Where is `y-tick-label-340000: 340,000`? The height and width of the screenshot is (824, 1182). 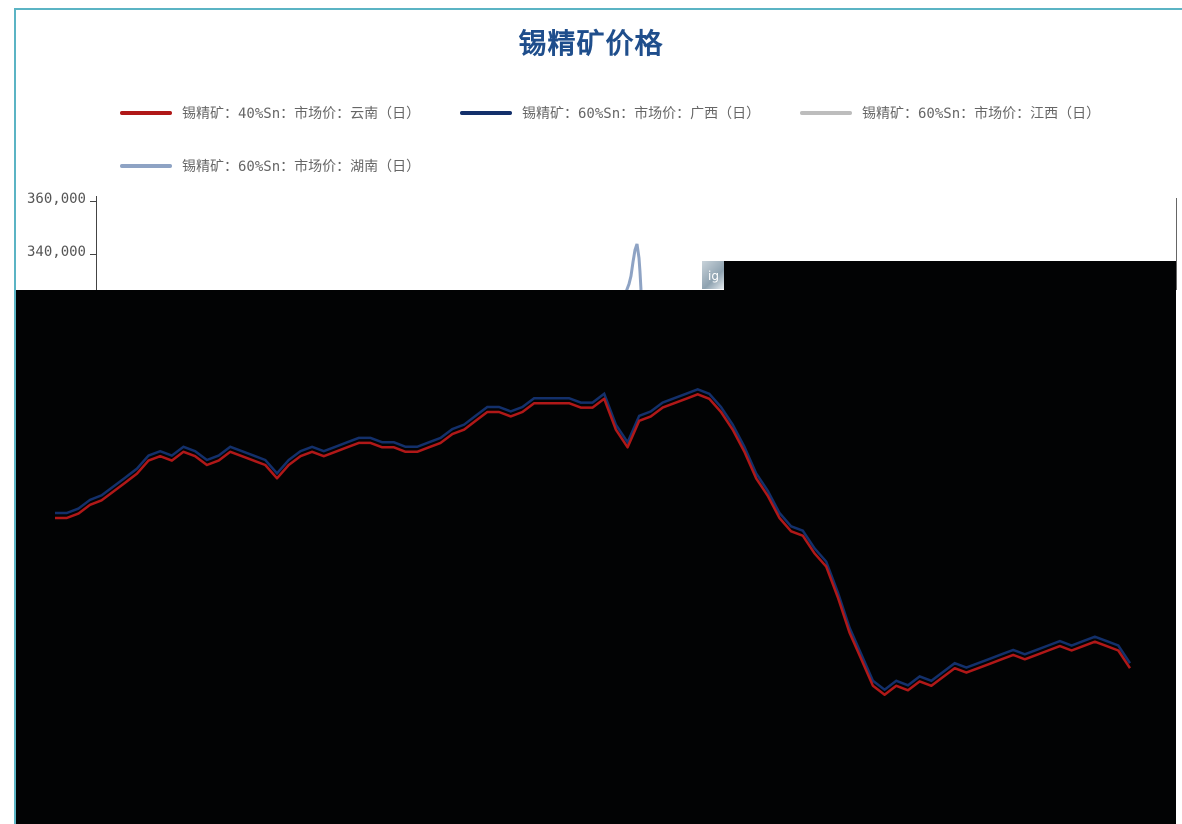
y-tick-label-340000: 340,000 is located at coordinates (56, 252).